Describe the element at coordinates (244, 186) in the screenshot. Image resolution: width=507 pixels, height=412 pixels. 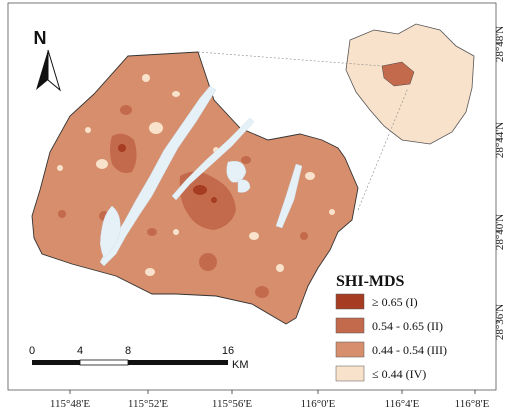
I see `lake-small` at that location.